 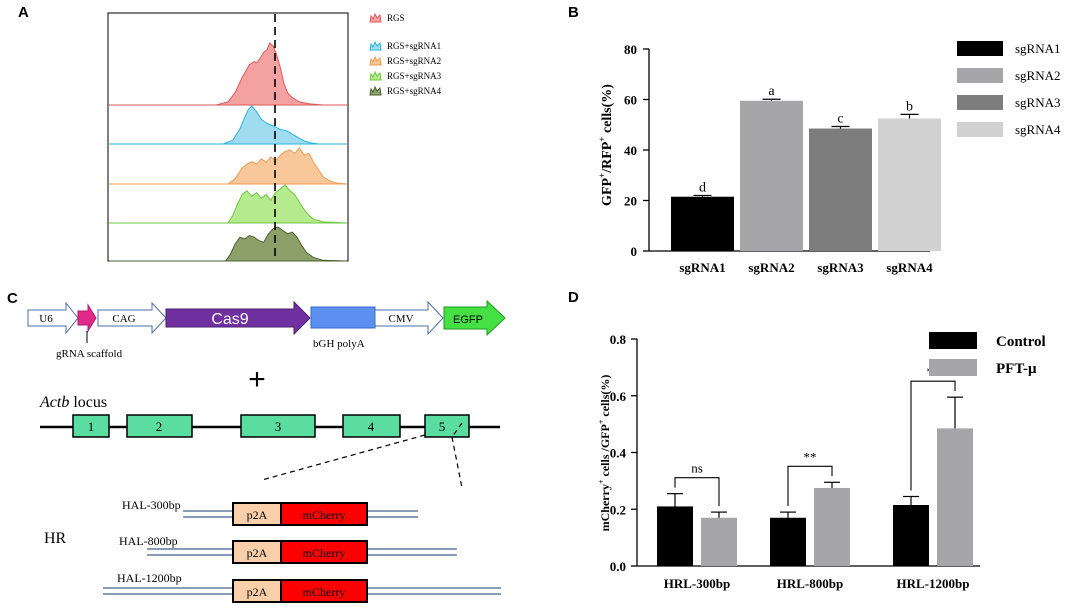 What do you see at coordinates (148, 541) in the screenshot?
I see `donor-name: HAL-800bp` at bounding box center [148, 541].